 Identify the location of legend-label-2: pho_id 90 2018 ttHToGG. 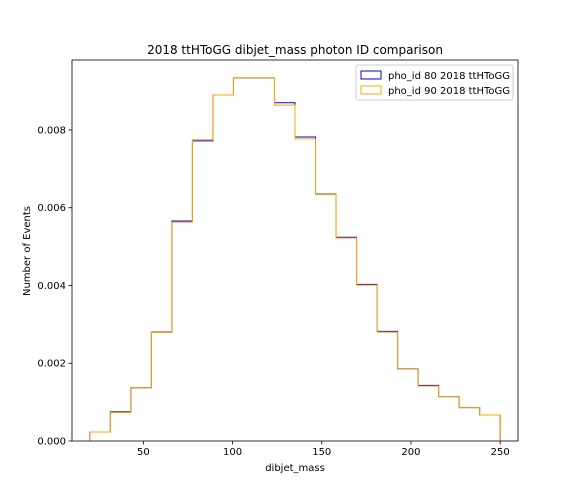
(449, 91).